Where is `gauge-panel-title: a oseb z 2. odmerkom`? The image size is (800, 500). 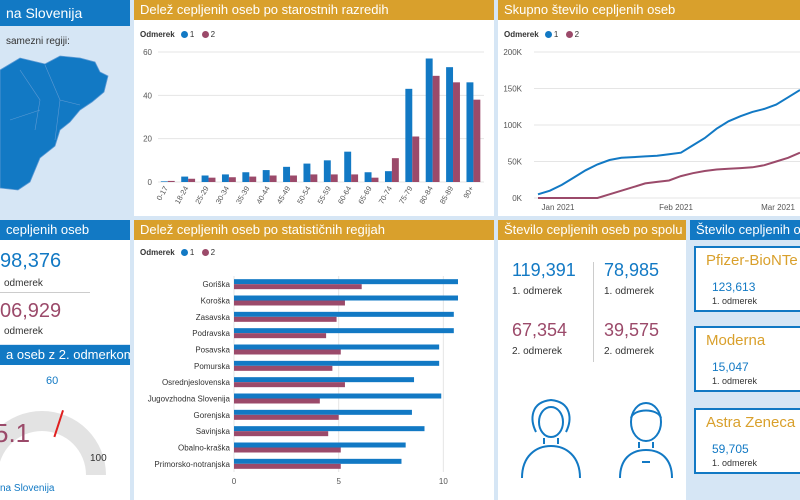 gauge-panel-title: a oseb z 2. odmerkom is located at coordinates (65, 355).